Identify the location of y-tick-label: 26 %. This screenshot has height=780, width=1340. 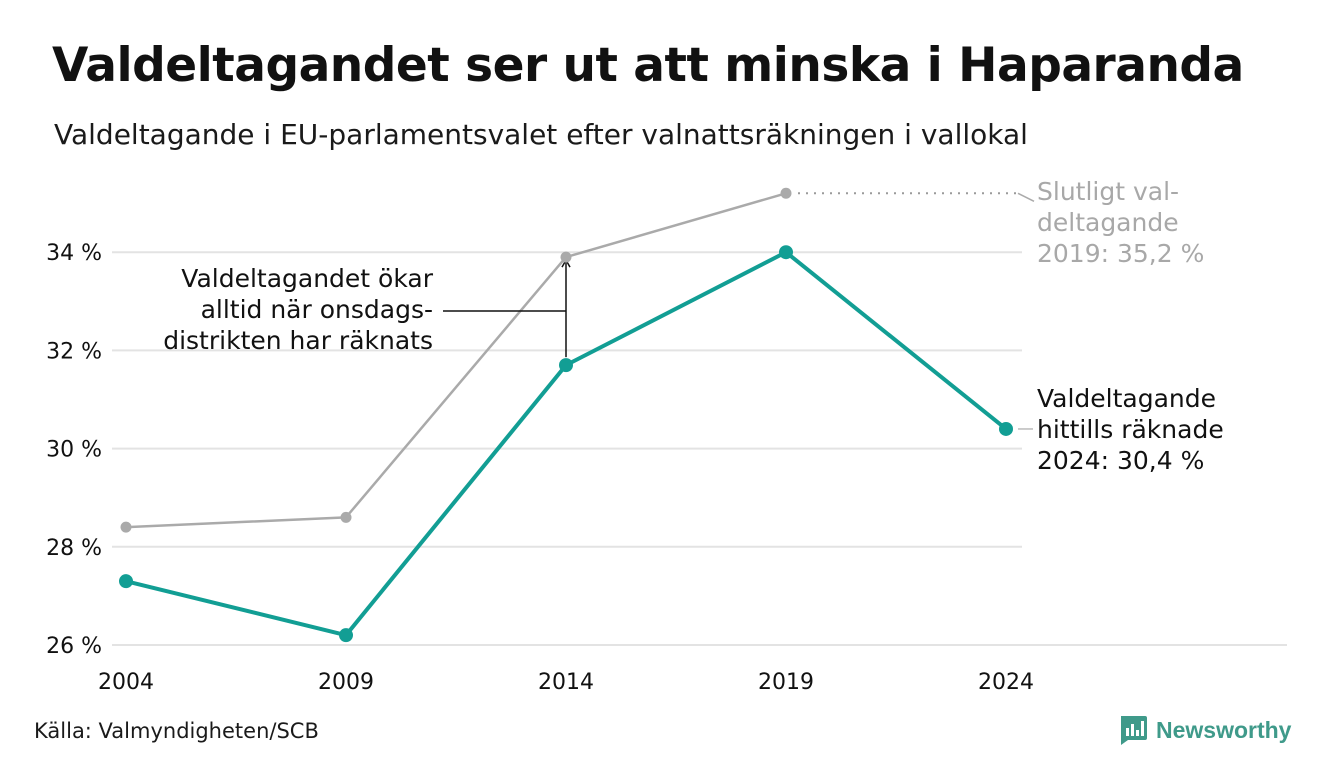
(74, 646).